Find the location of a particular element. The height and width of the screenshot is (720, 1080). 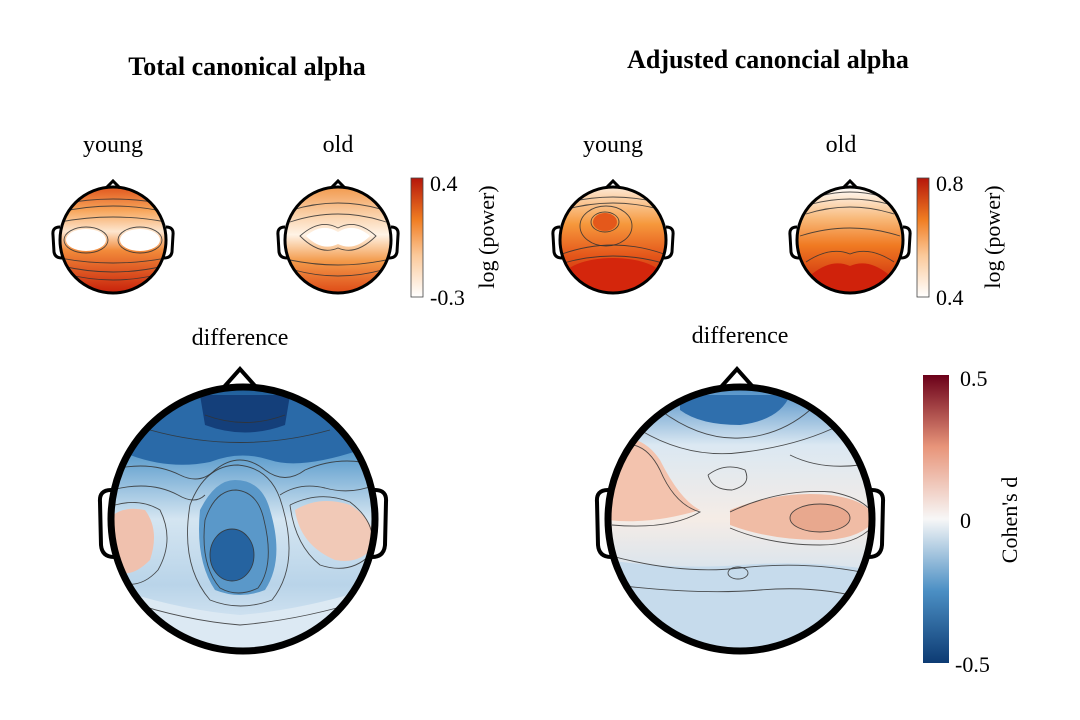

right-colorbar-max: 0.8 is located at coordinates (950, 183).